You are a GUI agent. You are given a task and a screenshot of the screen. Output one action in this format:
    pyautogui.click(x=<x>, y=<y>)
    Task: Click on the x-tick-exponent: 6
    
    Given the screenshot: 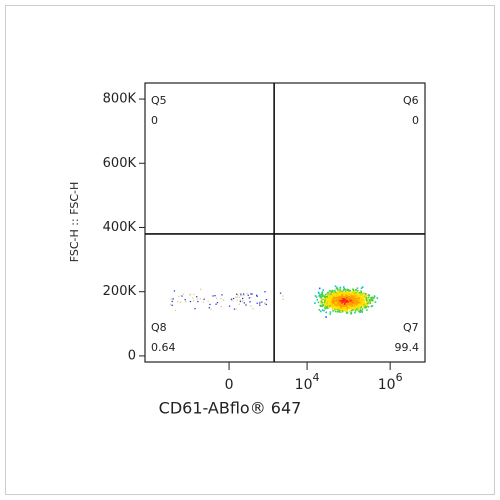 What is the action you would take?
    pyautogui.click(x=399, y=377)
    